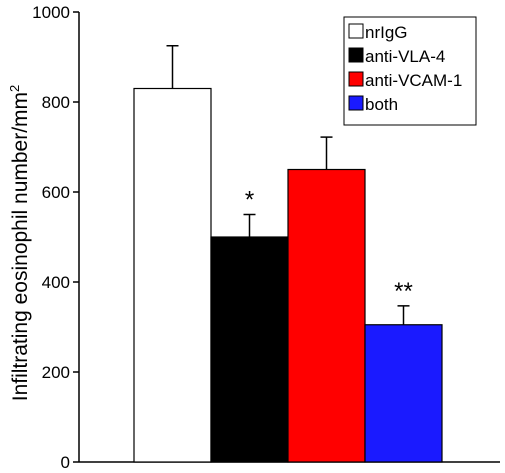 The height and width of the screenshot is (473, 505). Describe the element at coordinates (405, 56) in the screenshot. I see `legend-label-anti-vla-4: anti-VLA-4` at that location.